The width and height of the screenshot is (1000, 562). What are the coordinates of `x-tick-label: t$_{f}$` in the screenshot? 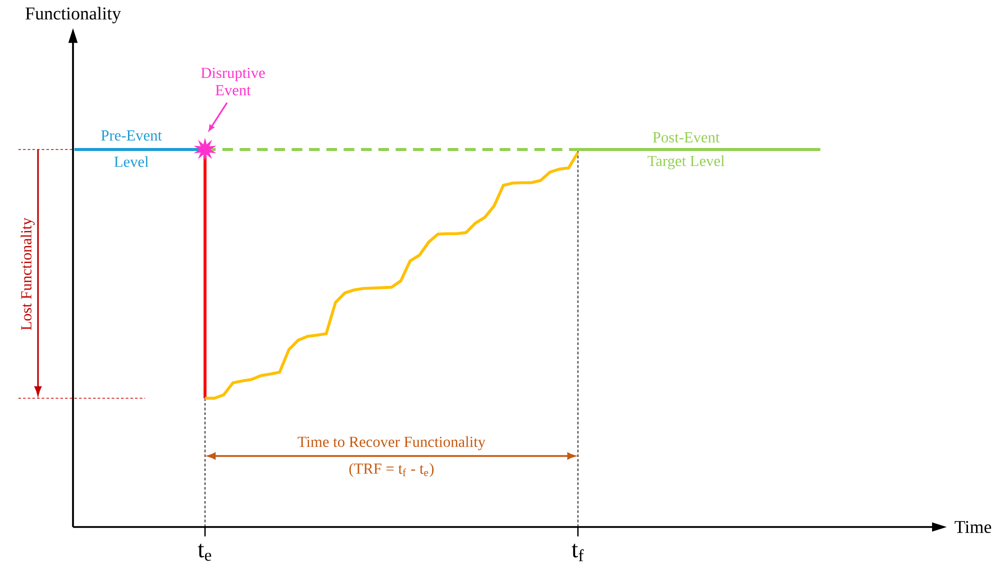 It's located at (578, 553).